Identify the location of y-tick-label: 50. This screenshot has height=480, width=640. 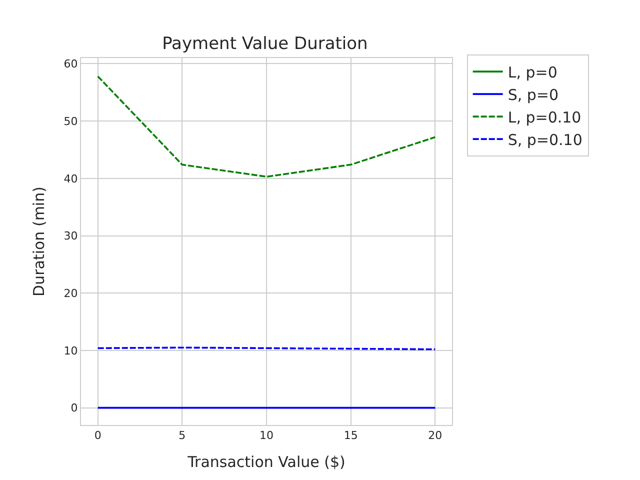
(71, 121).